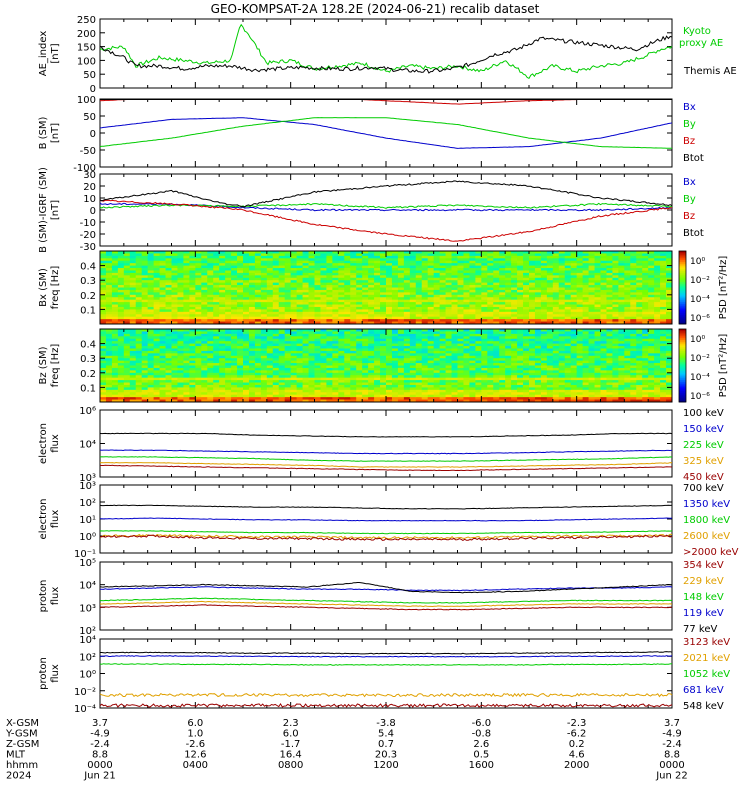 This screenshot has width=750, height=800. Describe the element at coordinates (55, 596) in the screenshot. I see `panel-7-ylabel: flux` at that location.